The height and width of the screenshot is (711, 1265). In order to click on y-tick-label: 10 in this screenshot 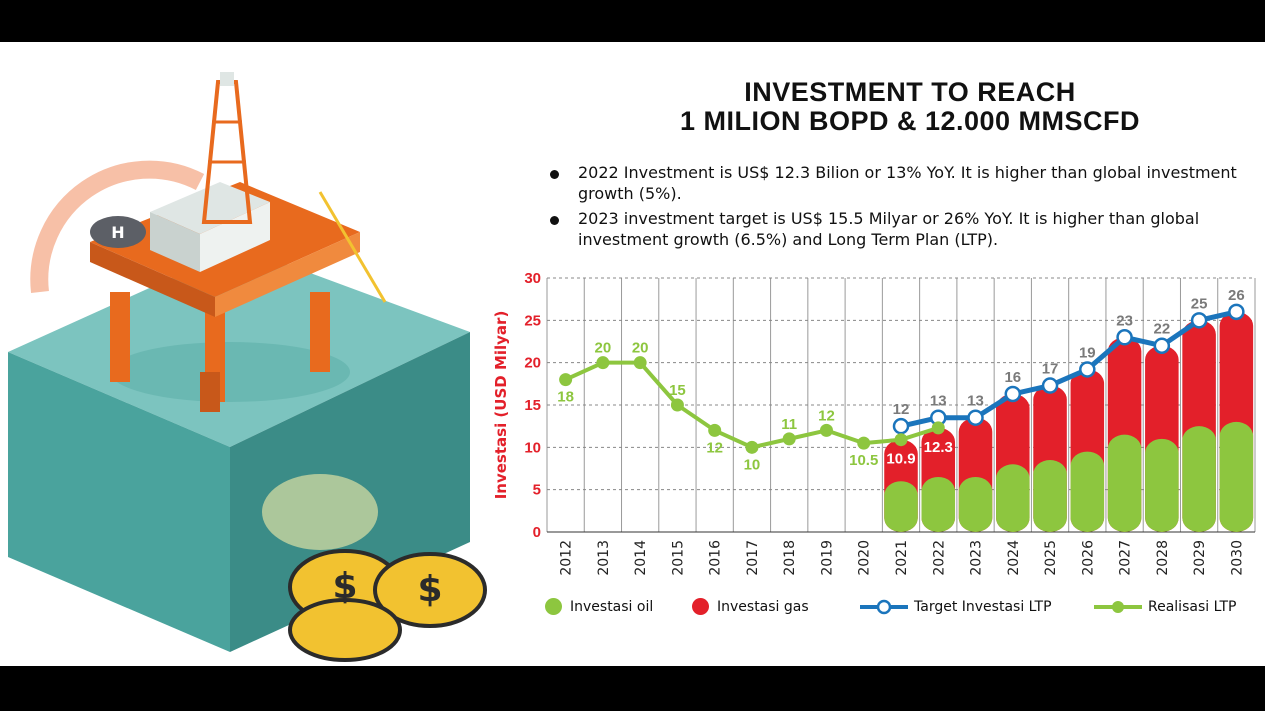, I will do `click(532, 447)`.